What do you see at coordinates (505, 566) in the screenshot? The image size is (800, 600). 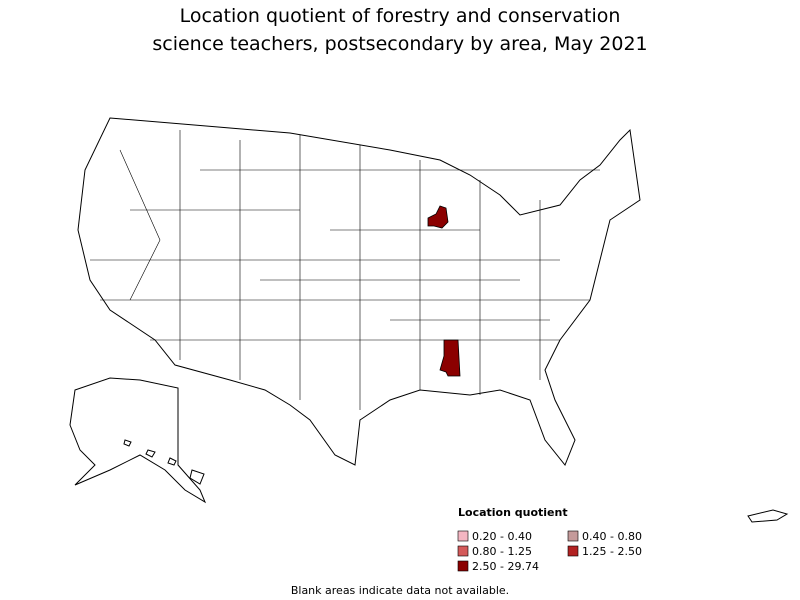 I see `legend-label: 2.50 - 29.74` at bounding box center [505, 566].